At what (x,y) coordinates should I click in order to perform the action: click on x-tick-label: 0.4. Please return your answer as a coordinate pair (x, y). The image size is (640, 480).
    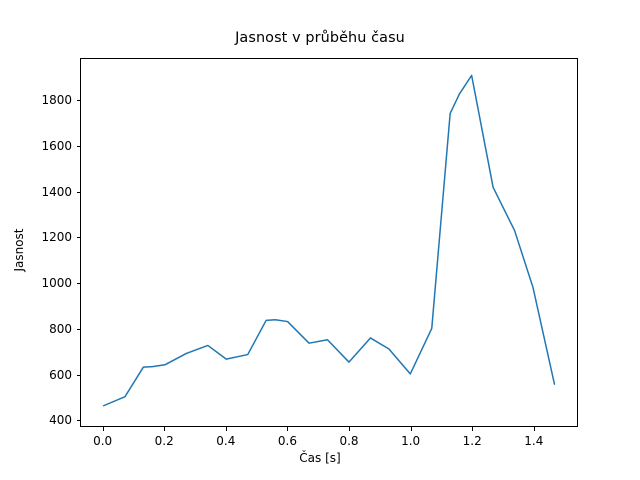
    Looking at the image, I should click on (226, 441).